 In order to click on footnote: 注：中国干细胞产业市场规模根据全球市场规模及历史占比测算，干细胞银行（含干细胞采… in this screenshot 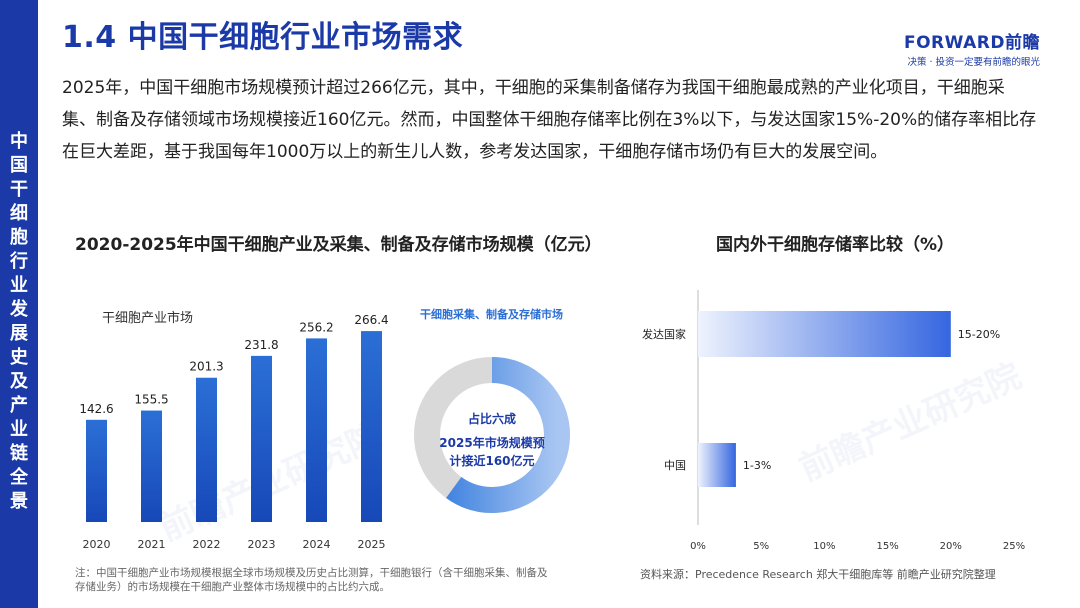, I will do `click(311, 580)`.